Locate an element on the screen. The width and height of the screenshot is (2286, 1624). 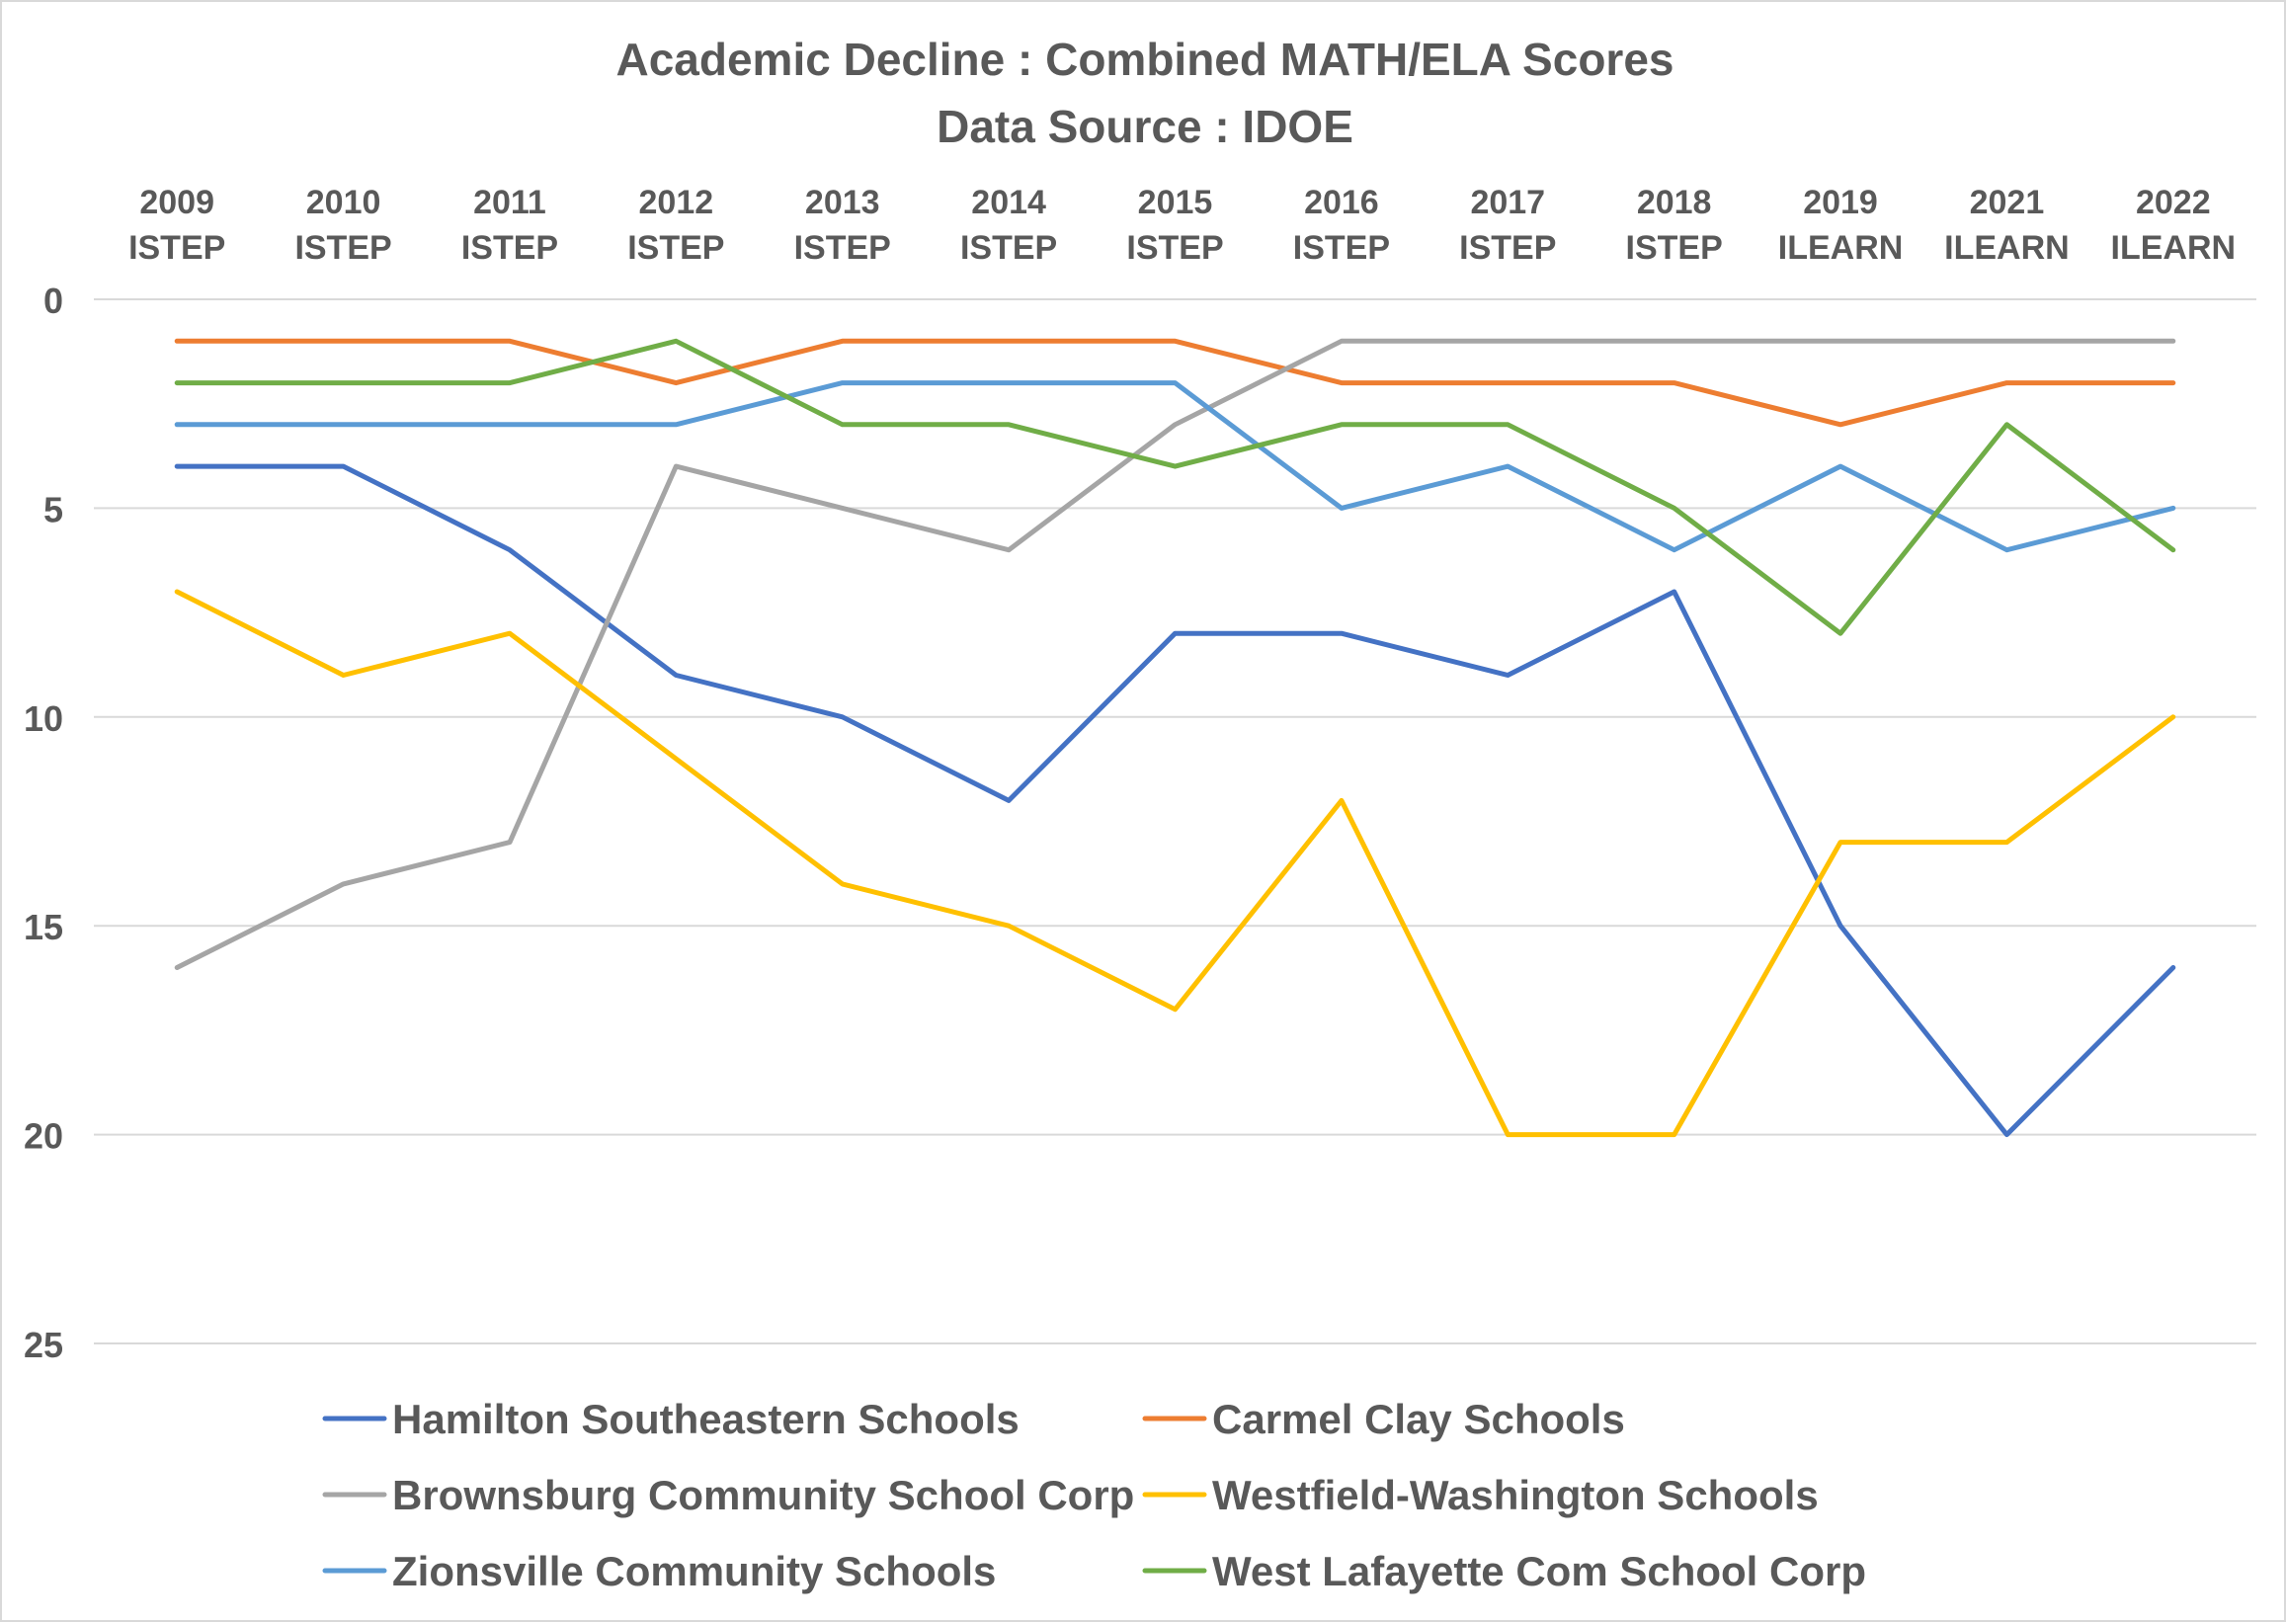
y-tick-label: 10 is located at coordinates (44, 718).